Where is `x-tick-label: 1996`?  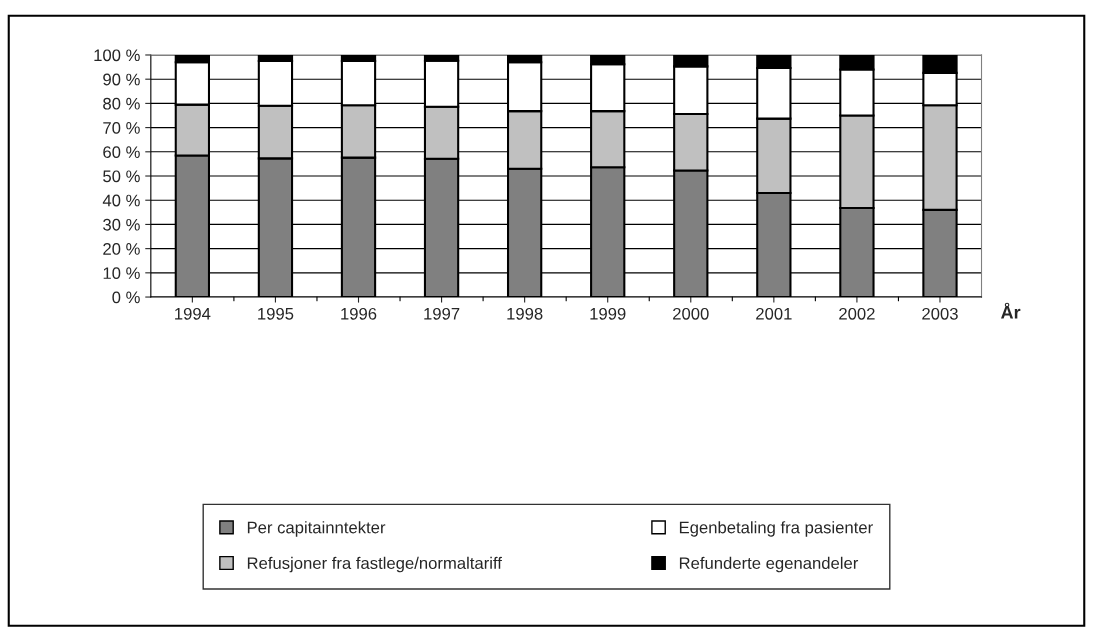
x-tick-label: 1996 is located at coordinates (359, 313).